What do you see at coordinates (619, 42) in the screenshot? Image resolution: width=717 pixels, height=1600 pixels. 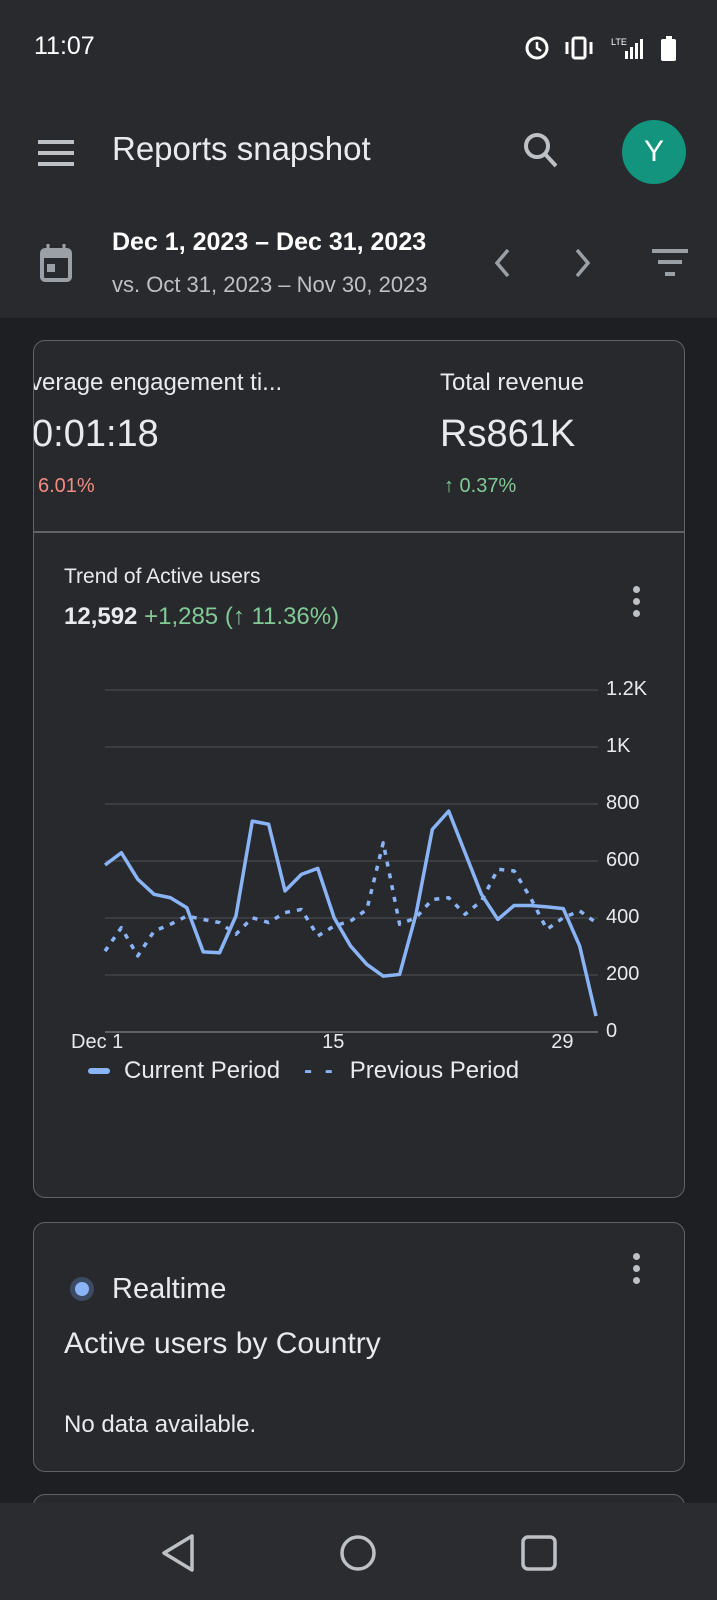 I see `svg-text: LTE` at bounding box center [619, 42].